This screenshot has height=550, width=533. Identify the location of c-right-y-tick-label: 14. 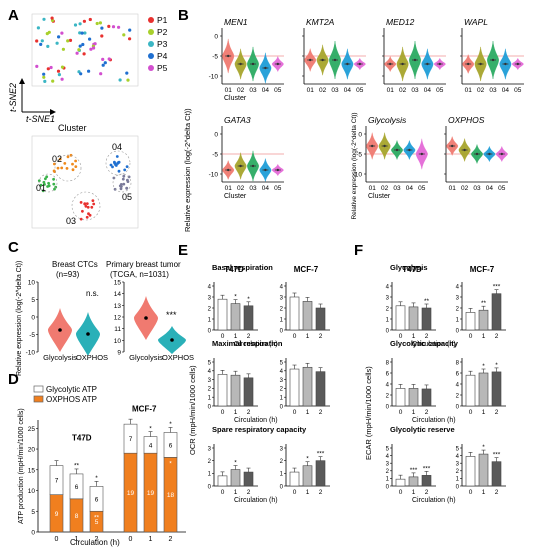
(118, 294).